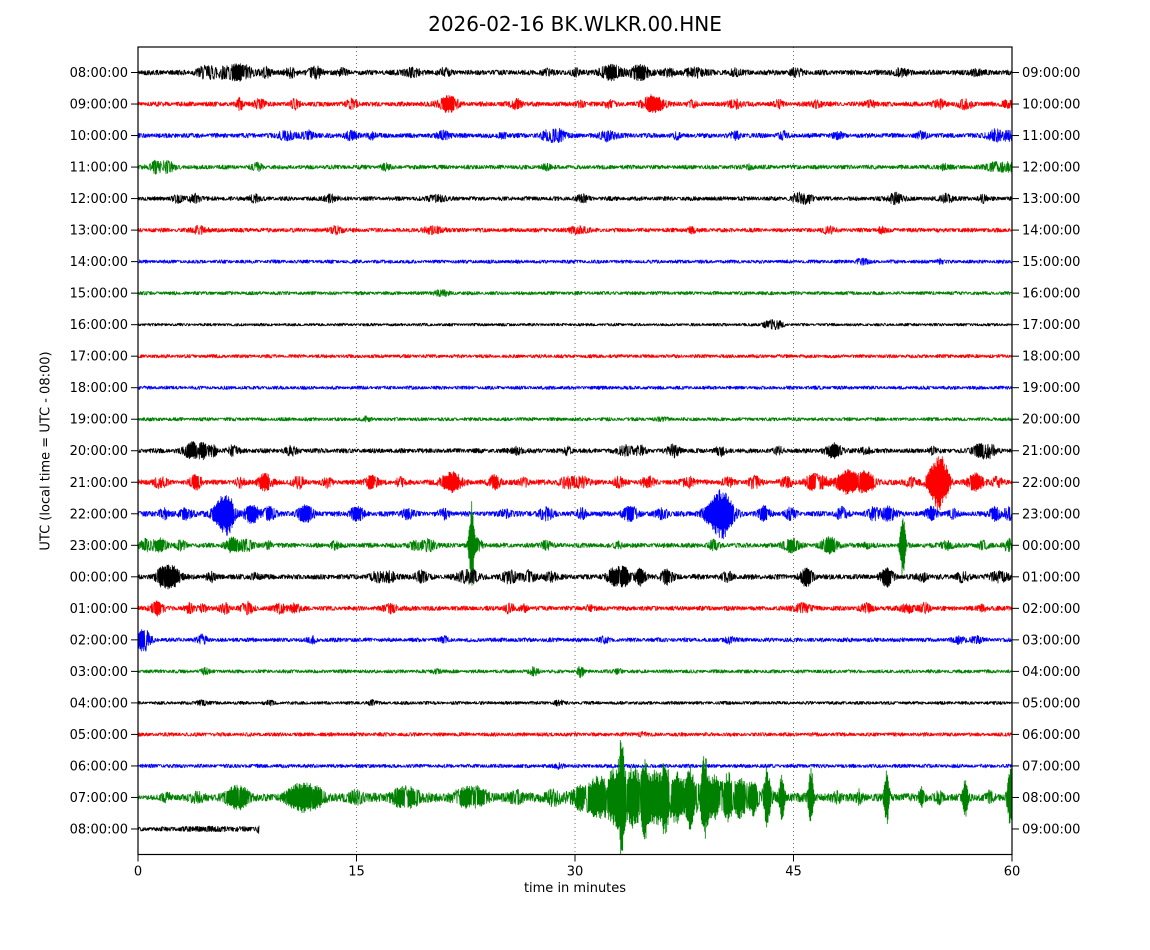 Image resolution: width=1150 pixels, height=950 pixels. What do you see at coordinates (1051, 766) in the screenshot?
I see `local-time-label: 07:00:00` at bounding box center [1051, 766].